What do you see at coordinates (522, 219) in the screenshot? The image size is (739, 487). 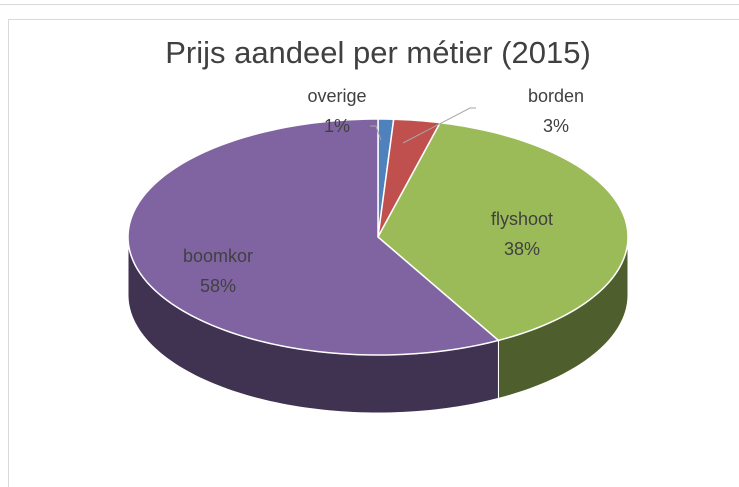 I see `data-label-name: flyshoot` at bounding box center [522, 219].